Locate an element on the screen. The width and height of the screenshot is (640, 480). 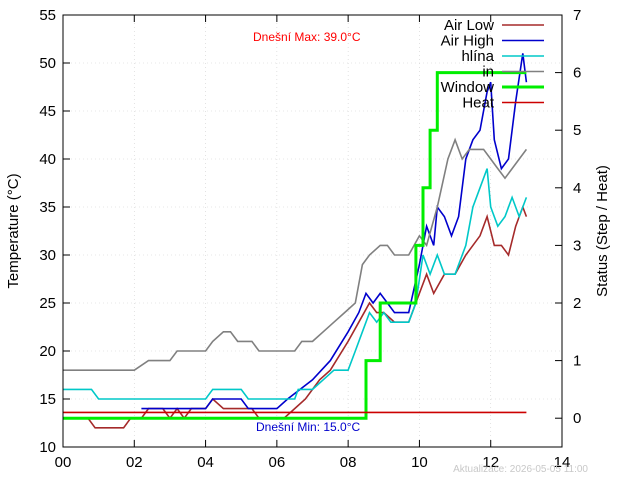
x-tick-label: 02 is located at coordinates (134, 462).